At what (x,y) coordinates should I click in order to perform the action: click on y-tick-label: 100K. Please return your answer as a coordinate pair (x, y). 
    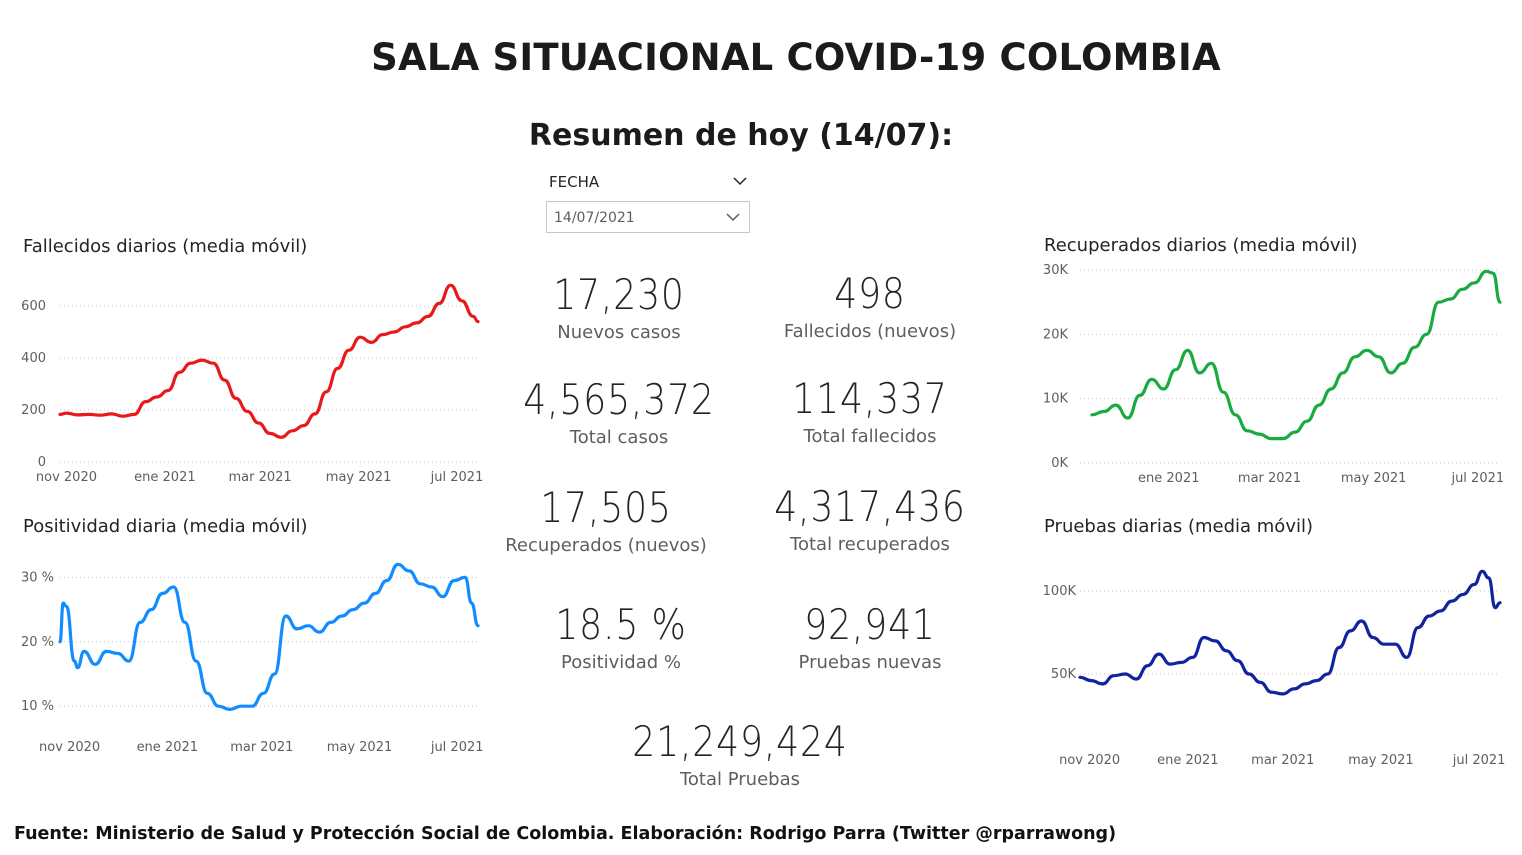
    Looking at the image, I should click on (1060, 591).